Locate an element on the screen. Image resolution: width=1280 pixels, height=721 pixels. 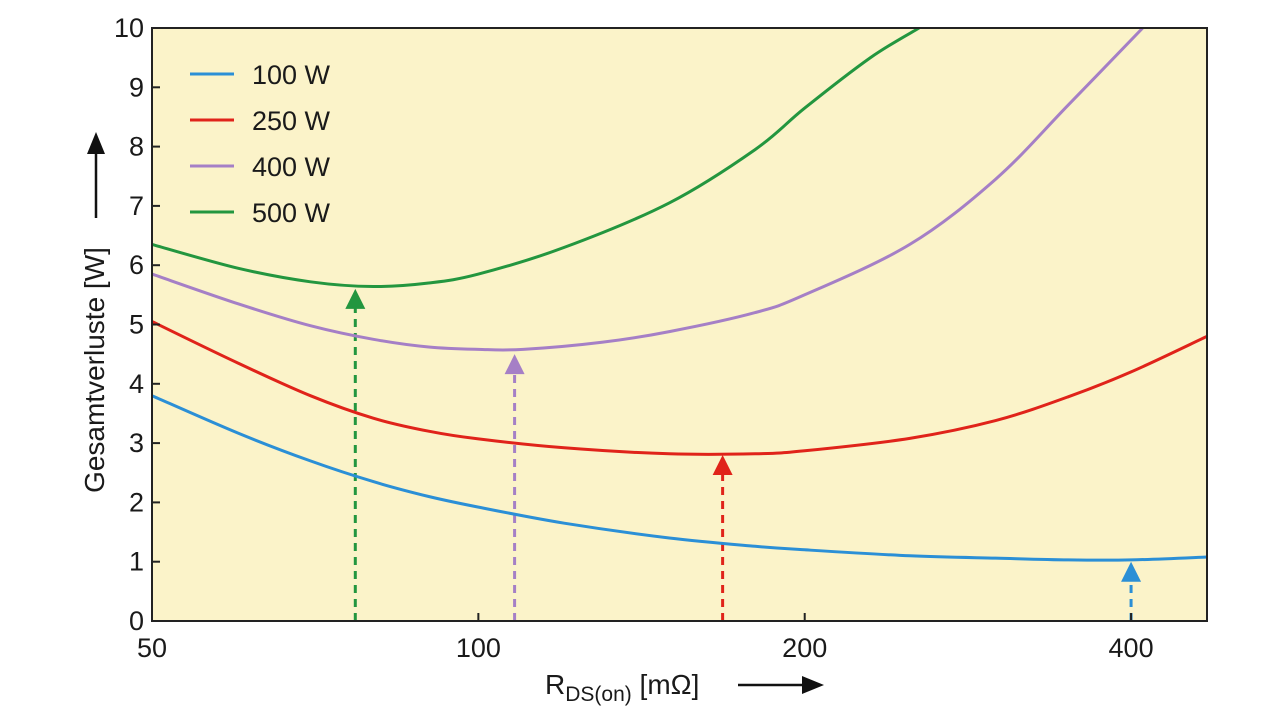
legend-label: 400 W is located at coordinates (291, 167).